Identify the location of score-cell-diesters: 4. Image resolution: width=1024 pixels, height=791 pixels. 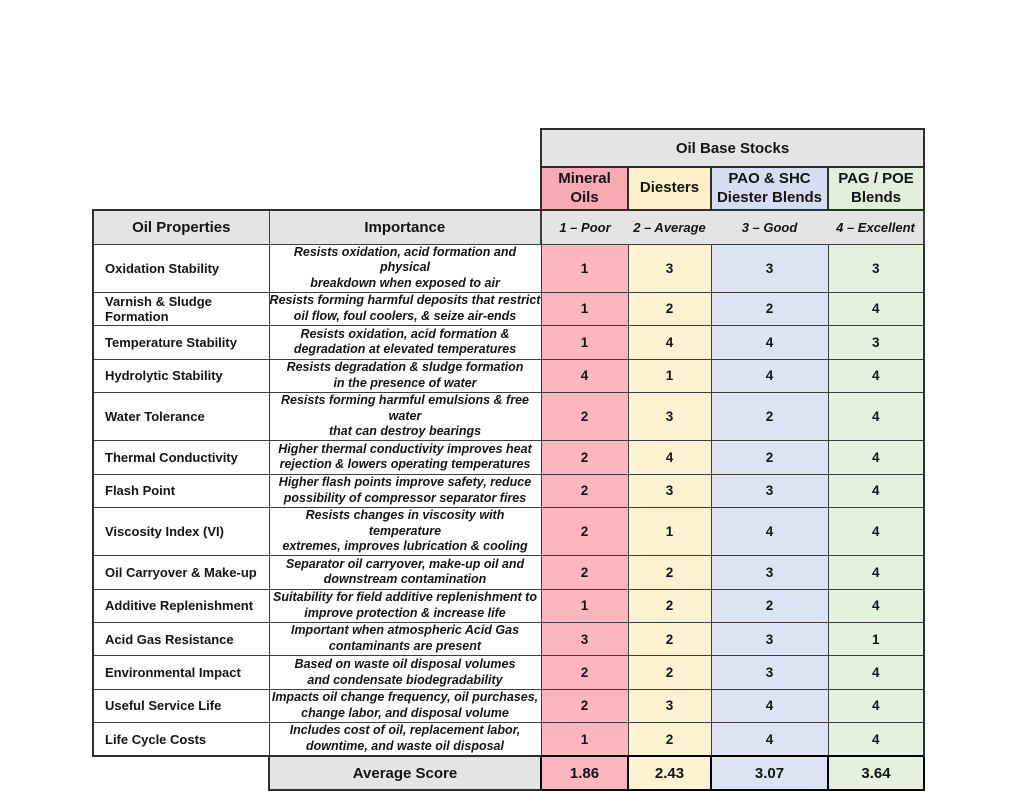
(669, 342).